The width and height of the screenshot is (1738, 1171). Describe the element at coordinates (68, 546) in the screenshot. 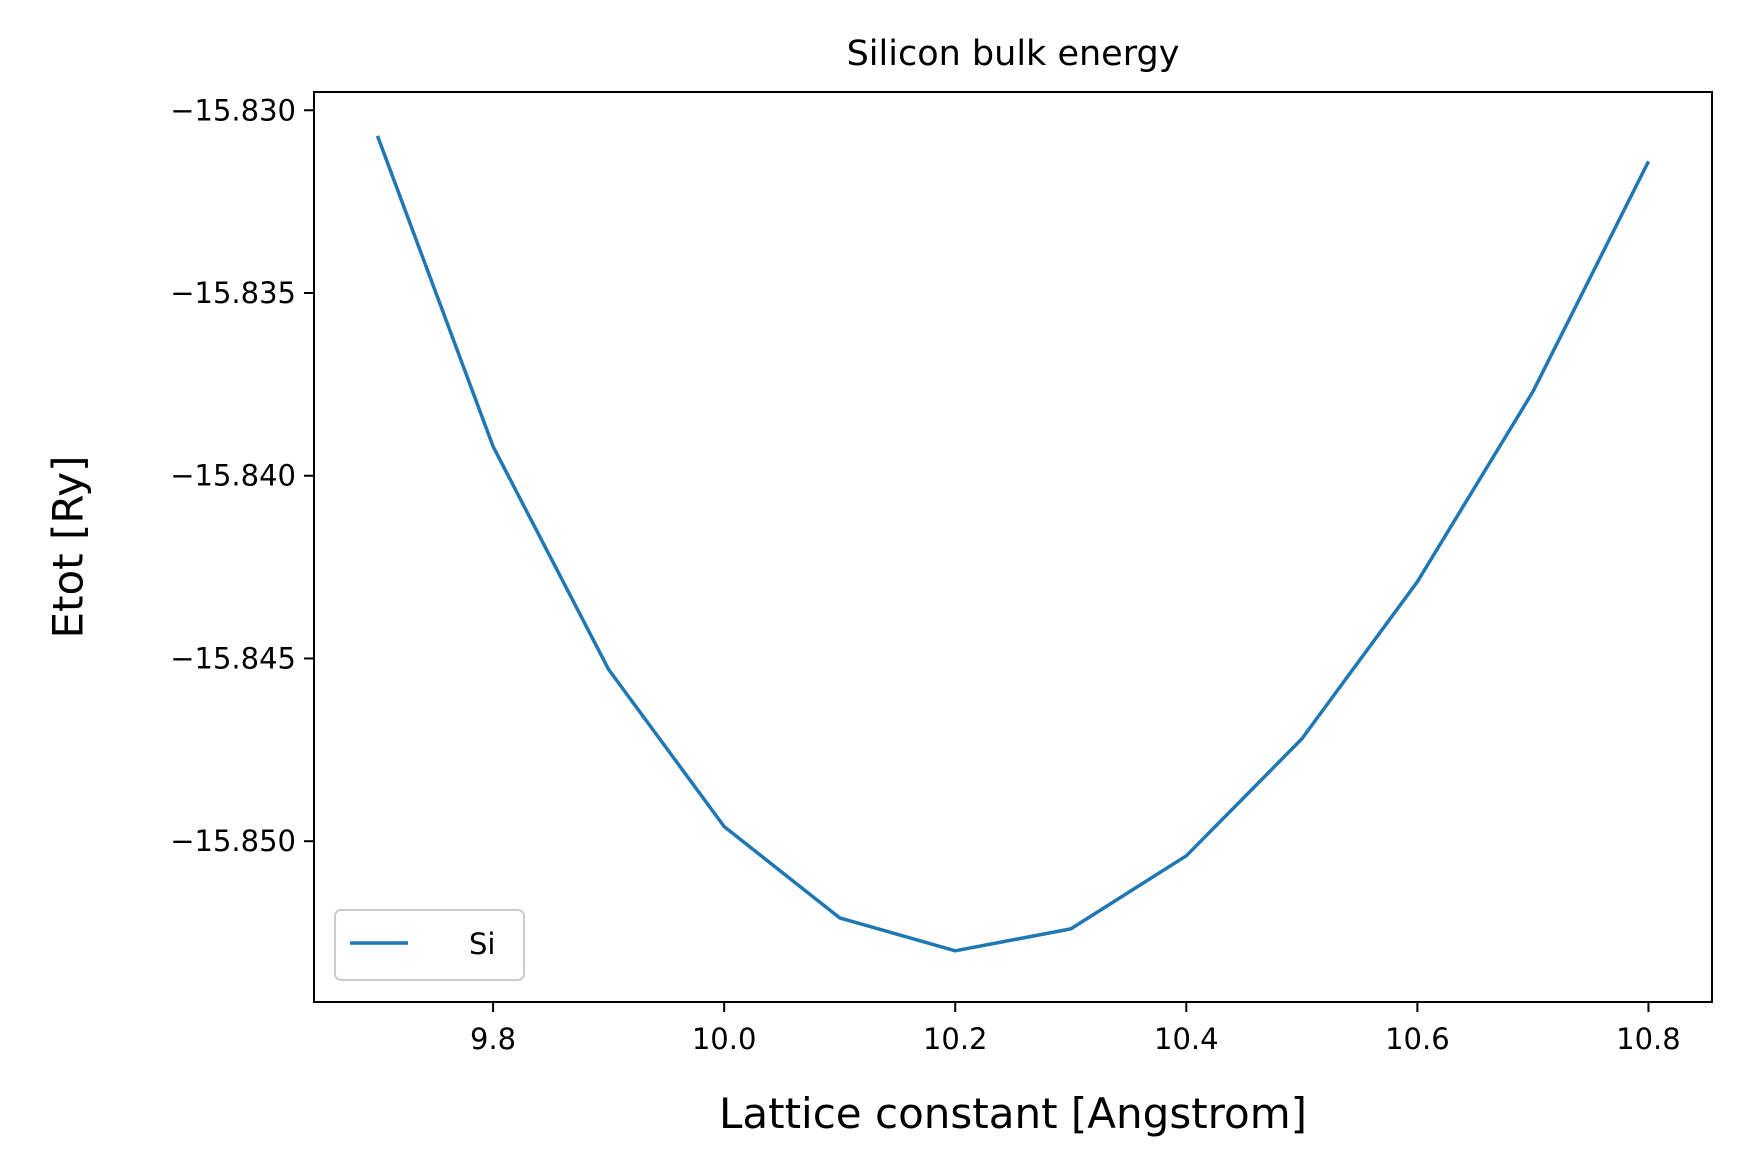

I see `y-axis-label: Etot [Ry]` at that location.